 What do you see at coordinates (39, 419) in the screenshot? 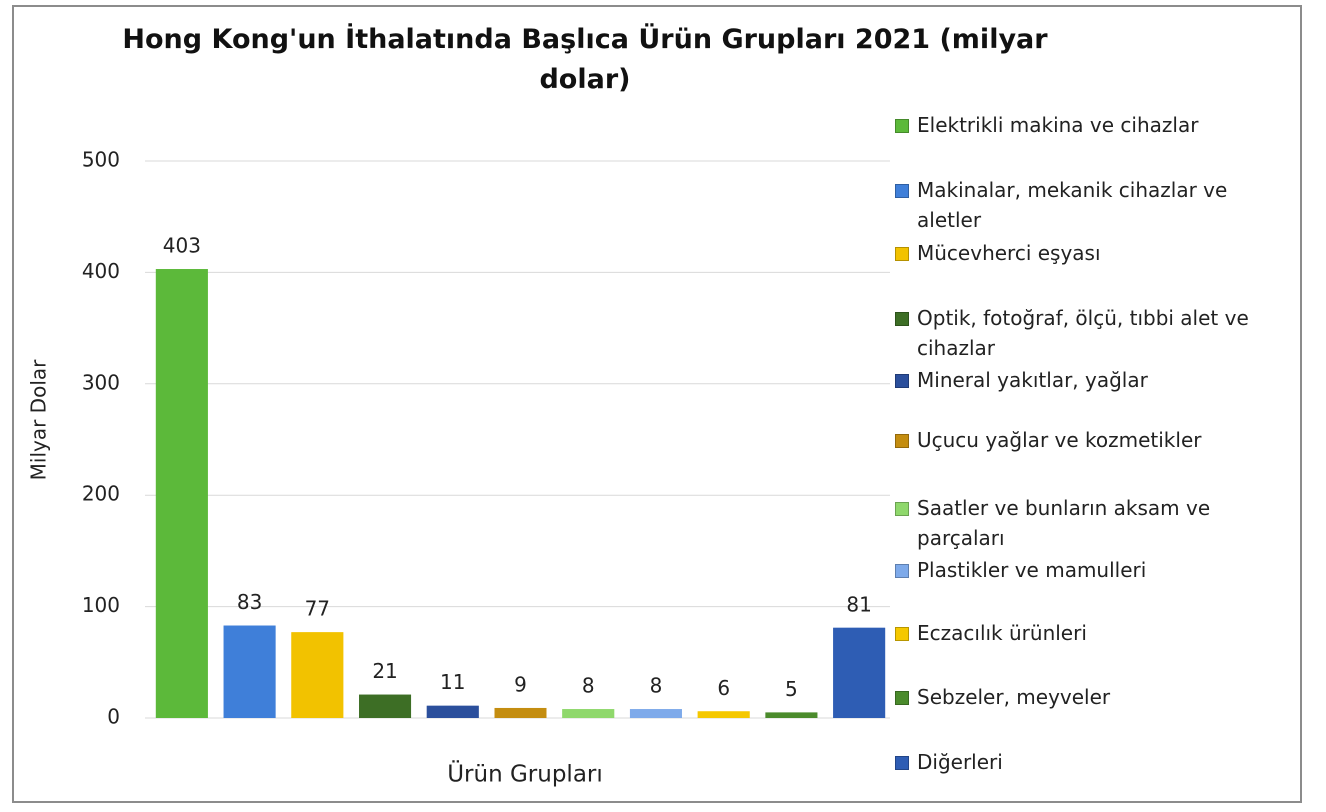
I see `y-axis-title: Milyar Dolar` at bounding box center [39, 419].